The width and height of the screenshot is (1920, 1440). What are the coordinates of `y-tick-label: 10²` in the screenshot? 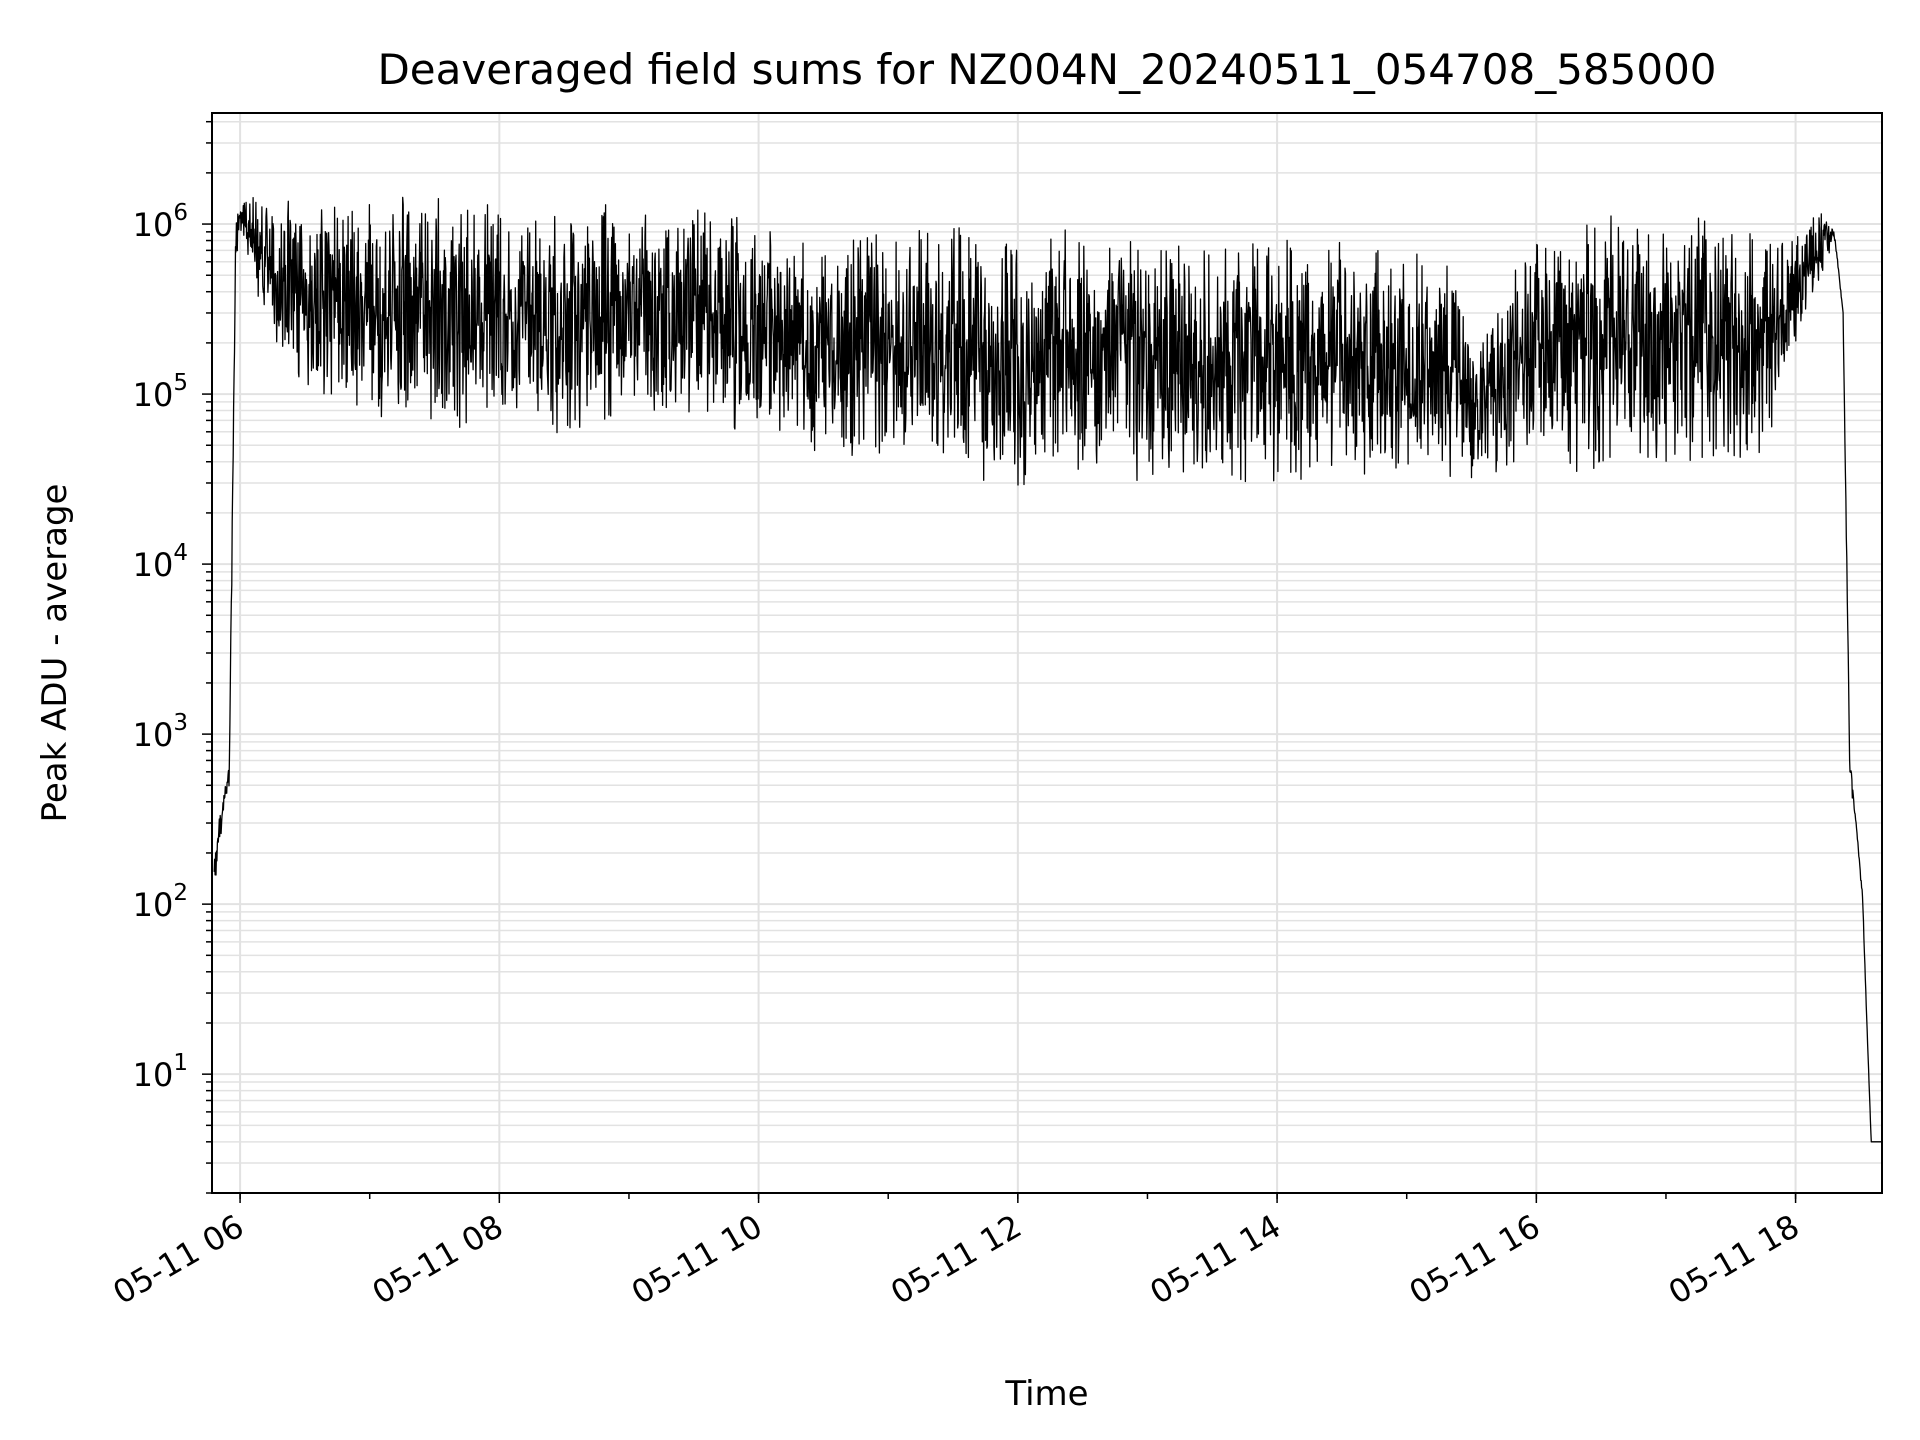 It's located at (160, 902).